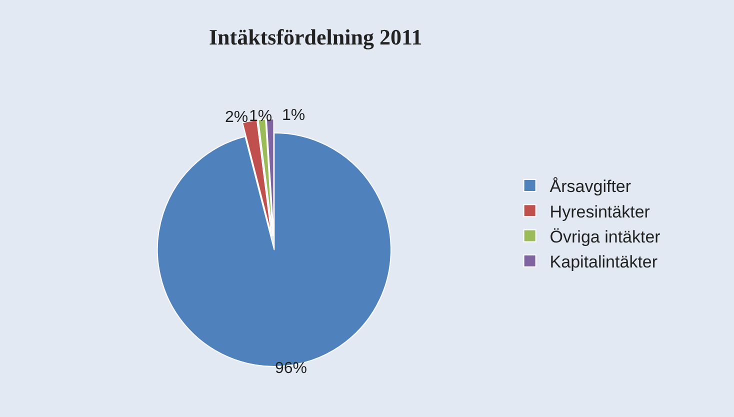 This screenshot has height=417, width=734. What do you see at coordinates (605, 236) in the screenshot?
I see `legend-label: Övriga intäkter` at bounding box center [605, 236].